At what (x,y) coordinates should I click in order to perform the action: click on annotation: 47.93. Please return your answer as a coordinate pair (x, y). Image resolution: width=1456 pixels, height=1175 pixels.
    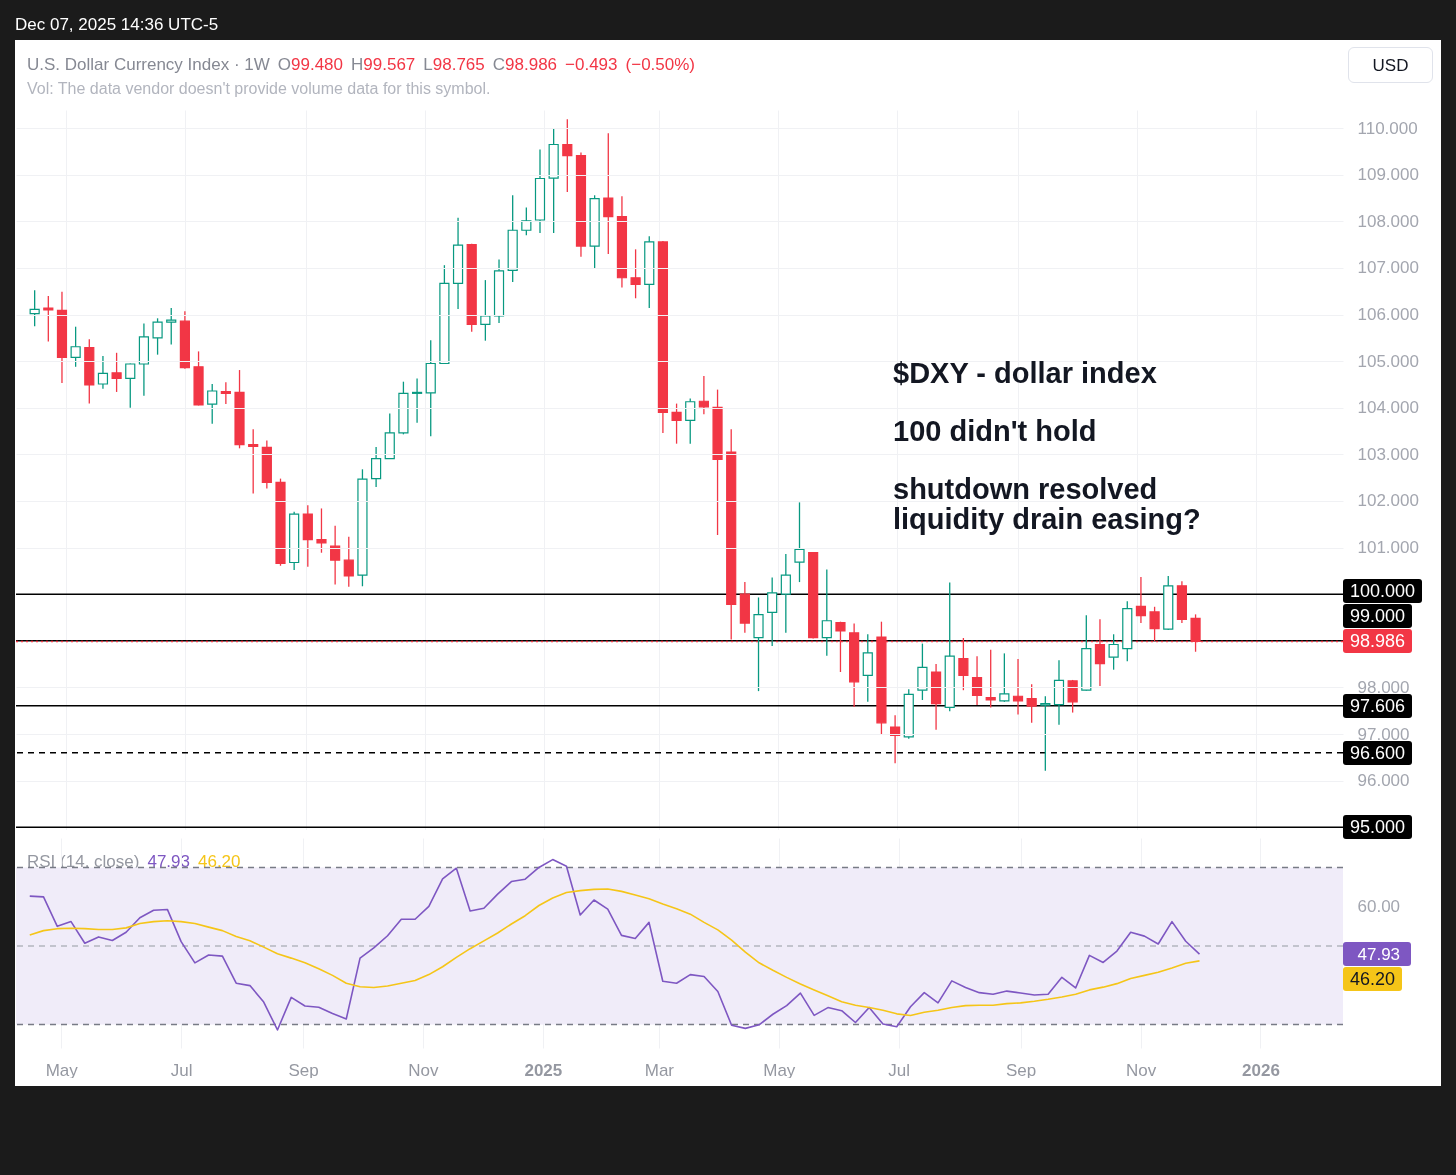
    Looking at the image, I should click on (168, 861).